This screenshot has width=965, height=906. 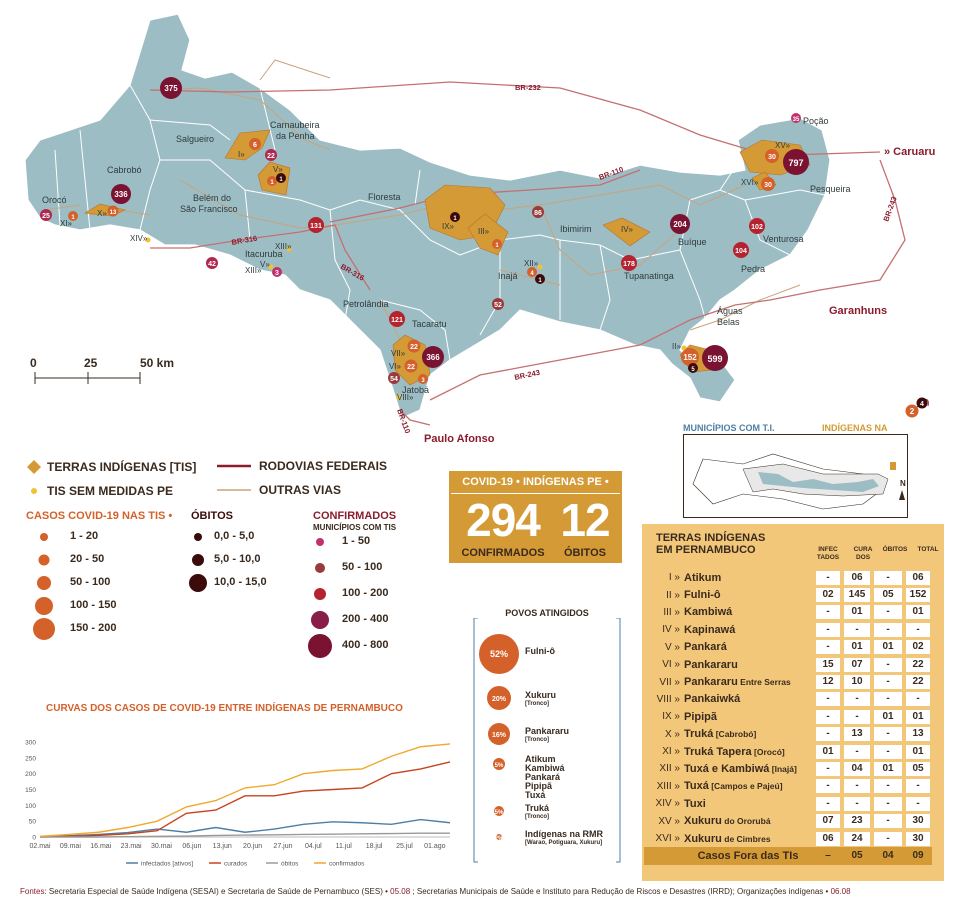 I want to click on table-value: 07, so click(x=828, y=821).